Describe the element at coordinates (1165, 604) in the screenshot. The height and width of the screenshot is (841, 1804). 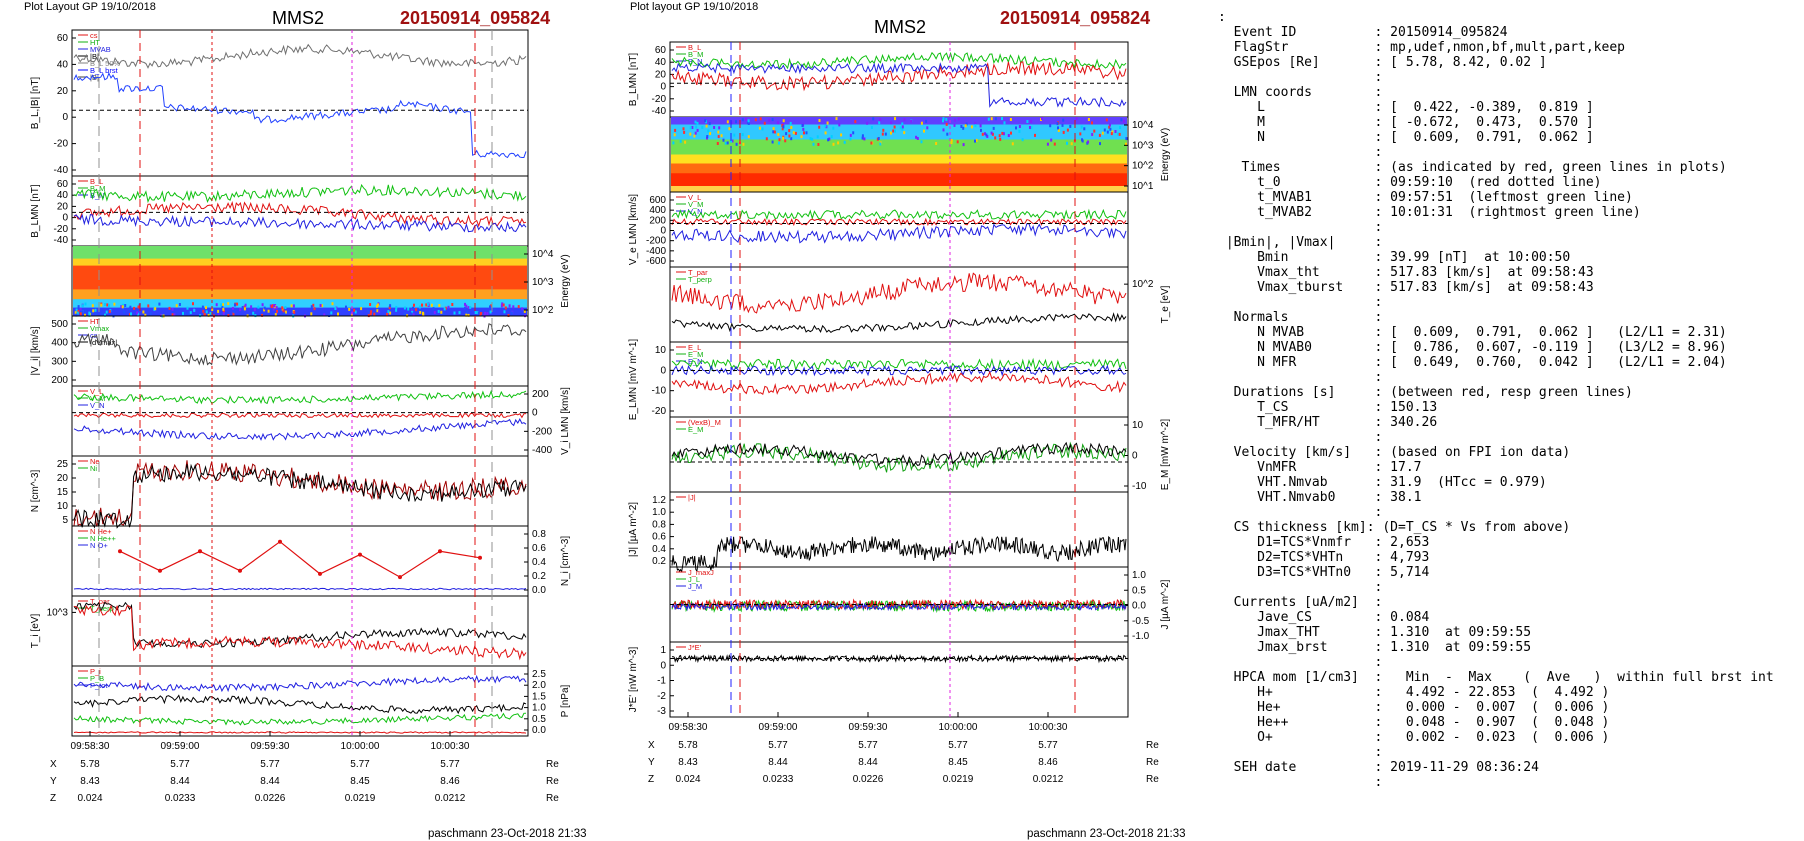
I see `y-axis-label: J [µA m^-2]` at that location.